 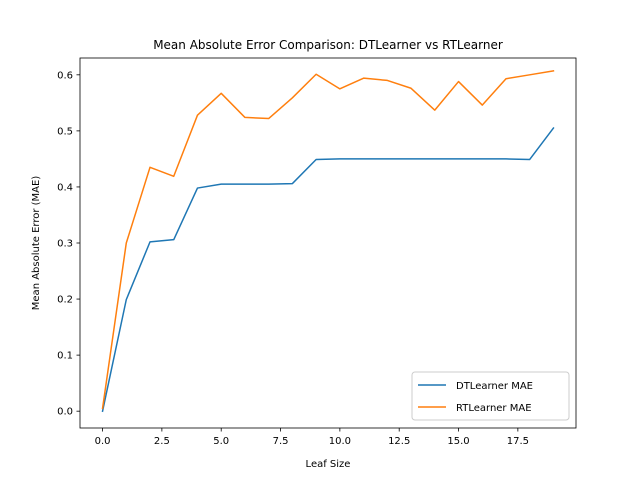 I want to click on x-tick-label: 5.0, so click(x=221, y=441).